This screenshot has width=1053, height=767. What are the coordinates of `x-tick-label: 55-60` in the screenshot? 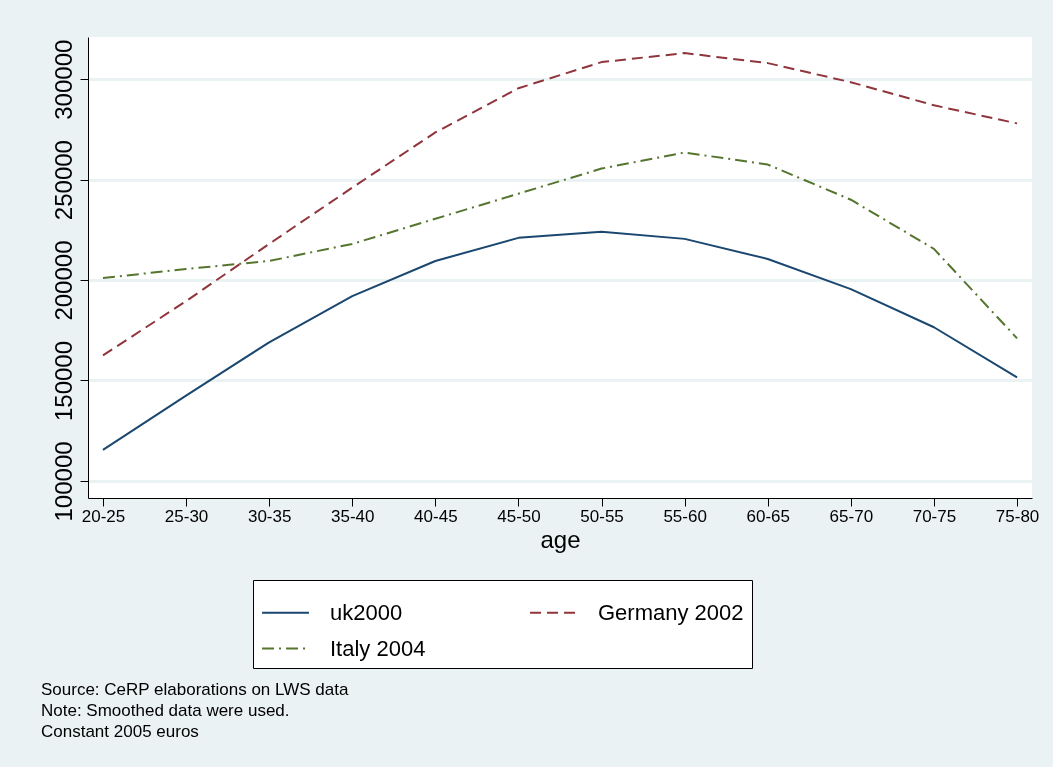 It's located at (685, 516).